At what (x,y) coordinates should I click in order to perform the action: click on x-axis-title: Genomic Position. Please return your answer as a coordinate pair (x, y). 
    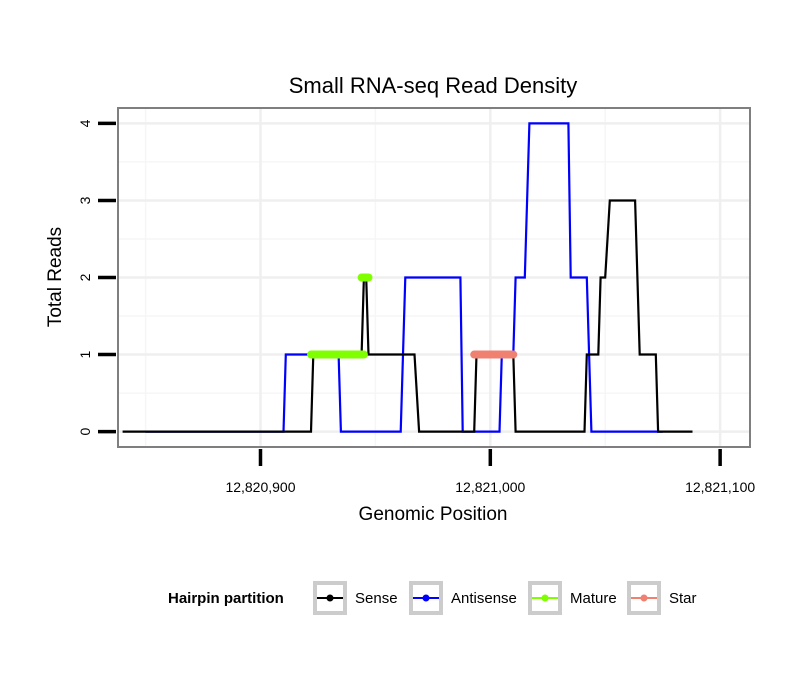
    Looking at the image, I should click on (433, 514).